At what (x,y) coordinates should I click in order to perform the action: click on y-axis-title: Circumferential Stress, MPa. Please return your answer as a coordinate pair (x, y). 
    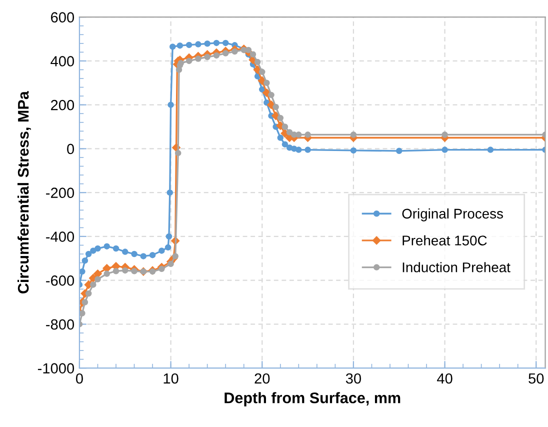
    Looking at the image, I should click on (24, 192).